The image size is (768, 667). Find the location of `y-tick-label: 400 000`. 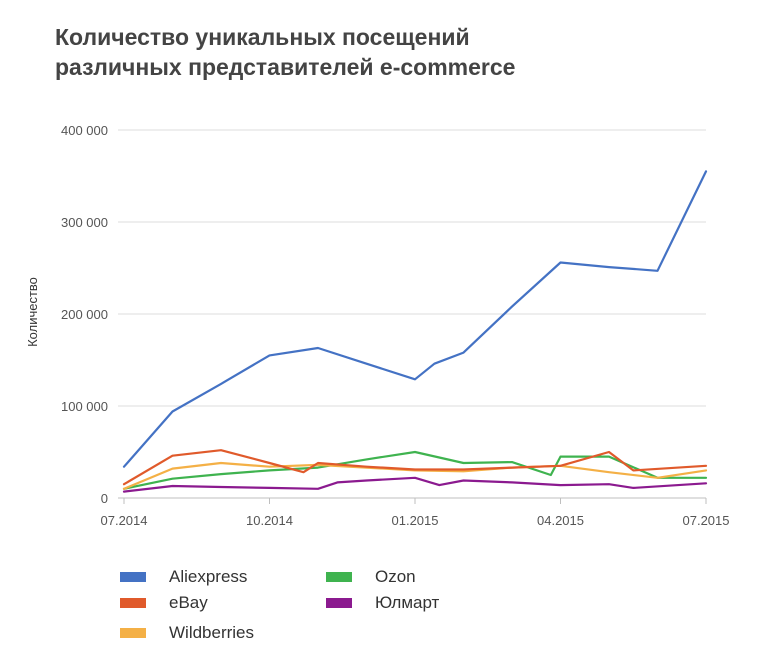

y-tick-label: 400 000 is located at coordinates (84, 130).